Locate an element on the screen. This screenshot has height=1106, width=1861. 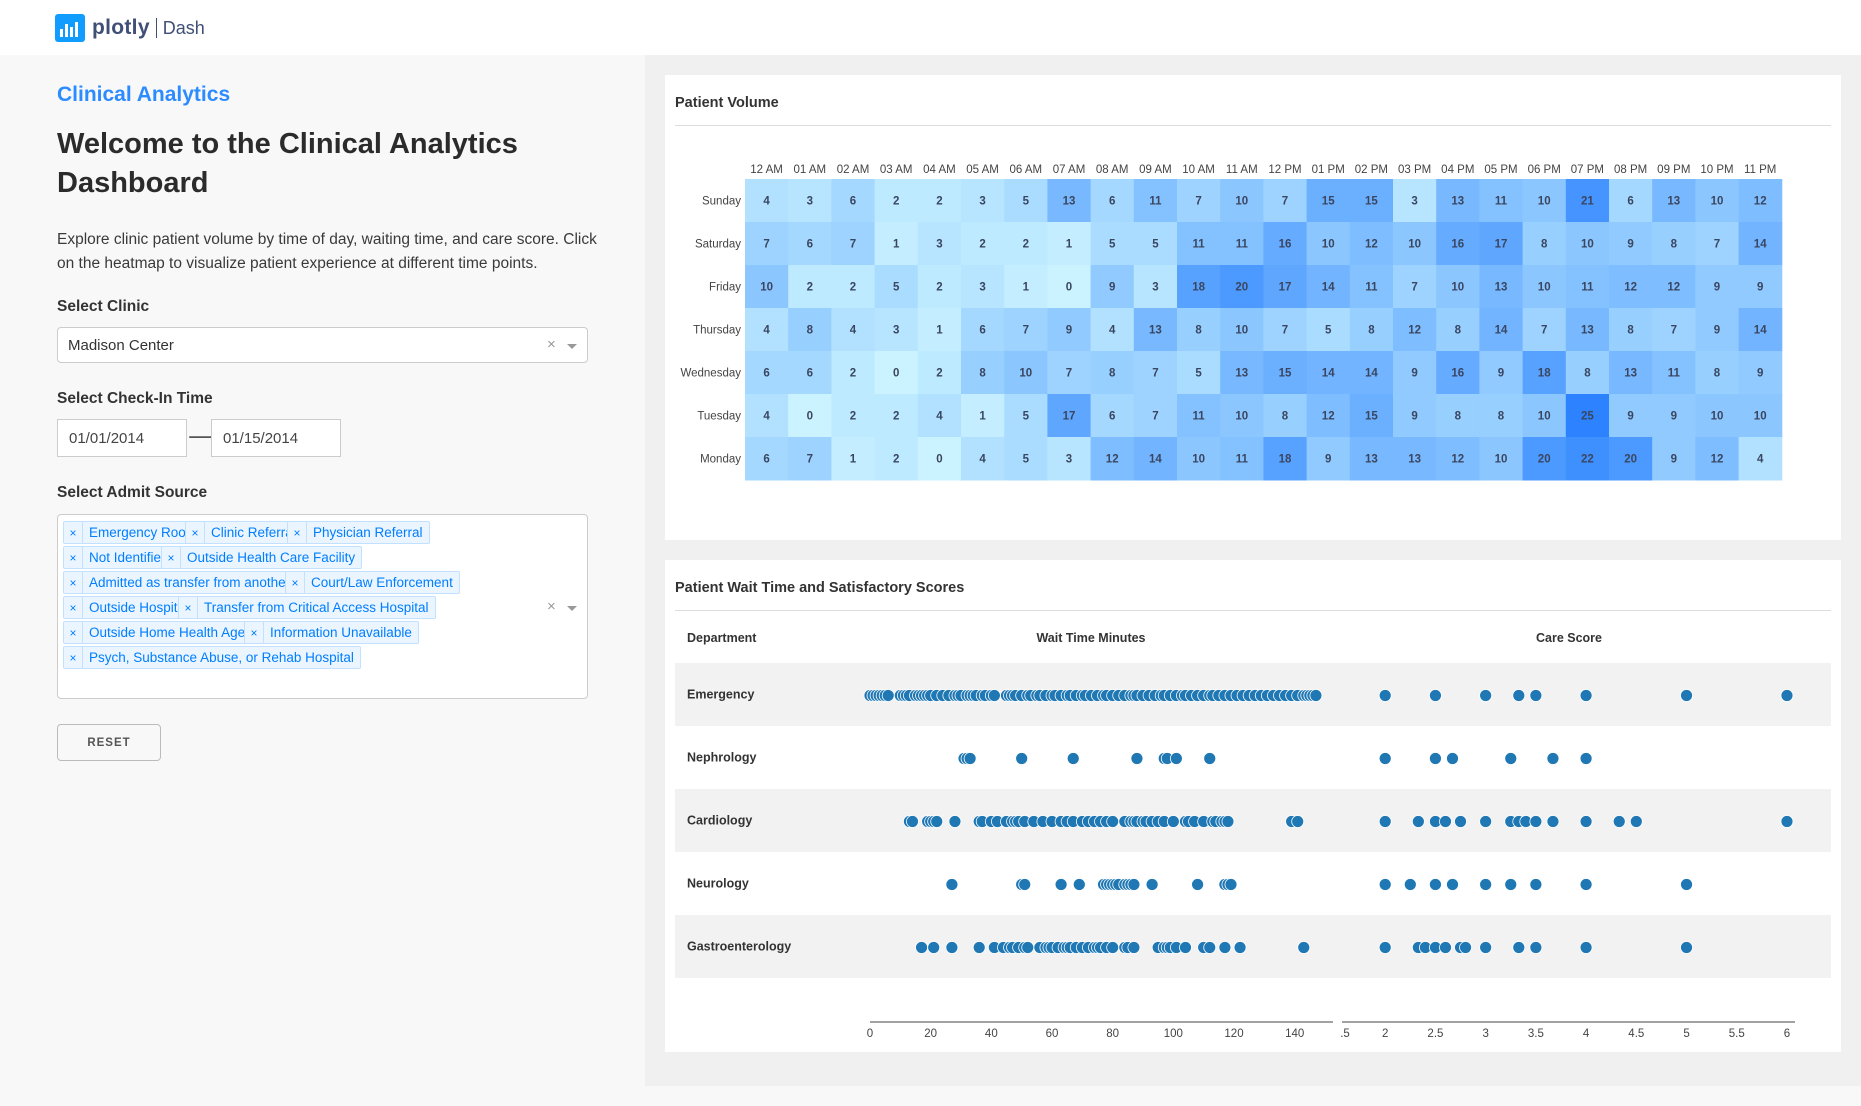
admit-source-tag: × Physician Referral is located at coordinates (358, 532).